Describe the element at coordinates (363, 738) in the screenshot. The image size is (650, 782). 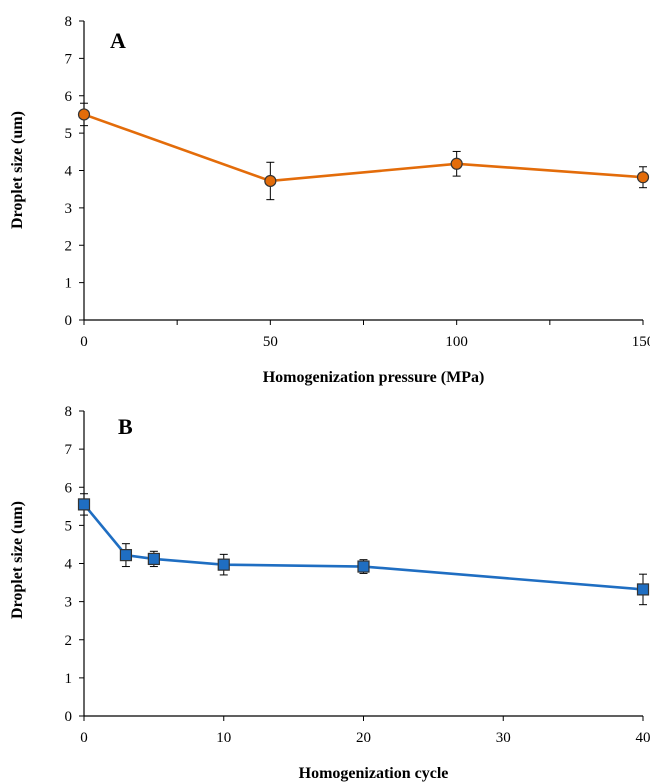
I see `x-tick-label: 20` at that location.